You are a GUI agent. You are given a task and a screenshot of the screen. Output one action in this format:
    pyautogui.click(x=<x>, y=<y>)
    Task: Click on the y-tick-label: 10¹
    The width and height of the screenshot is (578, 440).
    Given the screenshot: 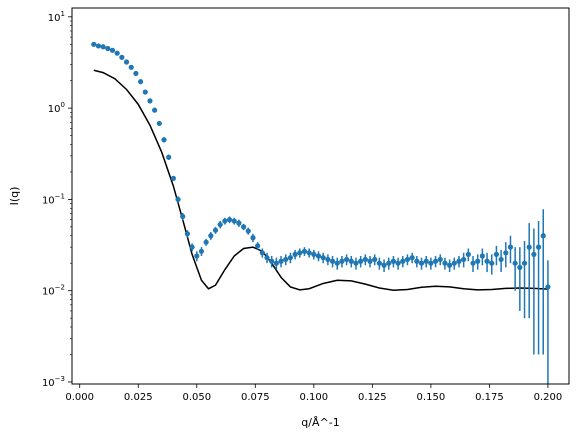 What is the action you would take?
    pyautogui.click(x=56, y=17)
    